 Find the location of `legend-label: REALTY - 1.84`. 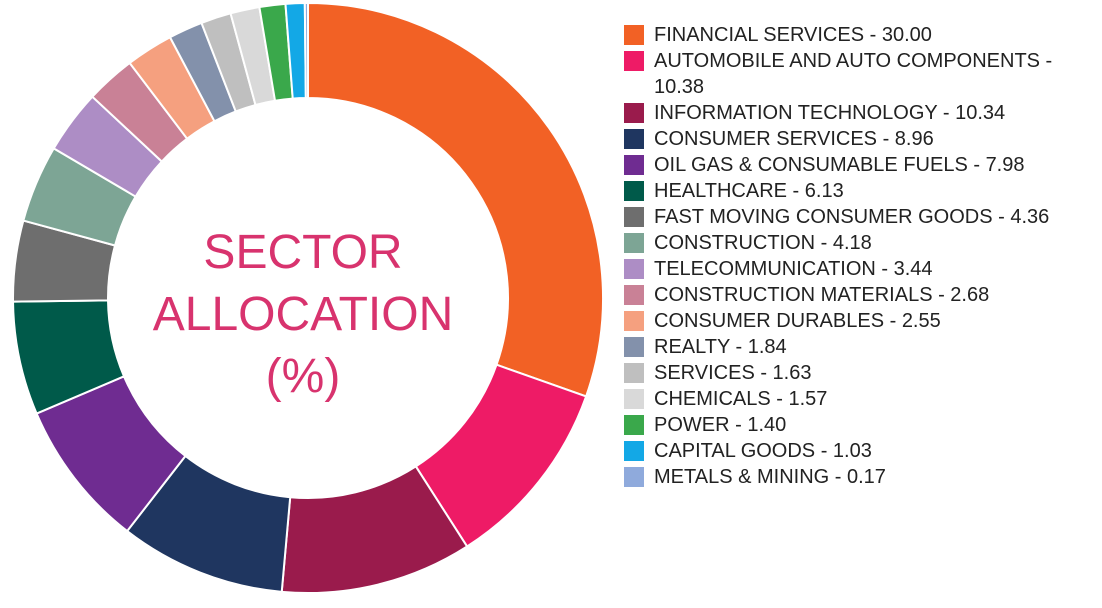

legend-label: REALTY - 1.84 is located at coordinates (720, 347).